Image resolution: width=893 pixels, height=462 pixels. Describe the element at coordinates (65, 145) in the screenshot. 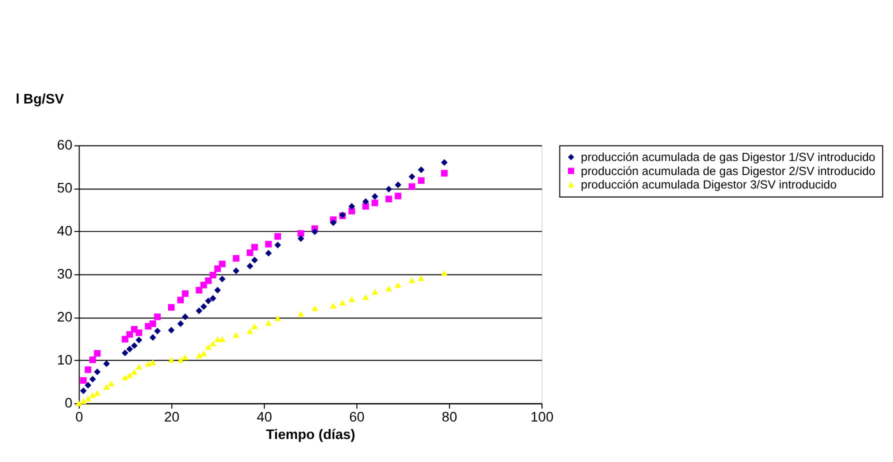

I see `y-tick-label: 60` at that location.